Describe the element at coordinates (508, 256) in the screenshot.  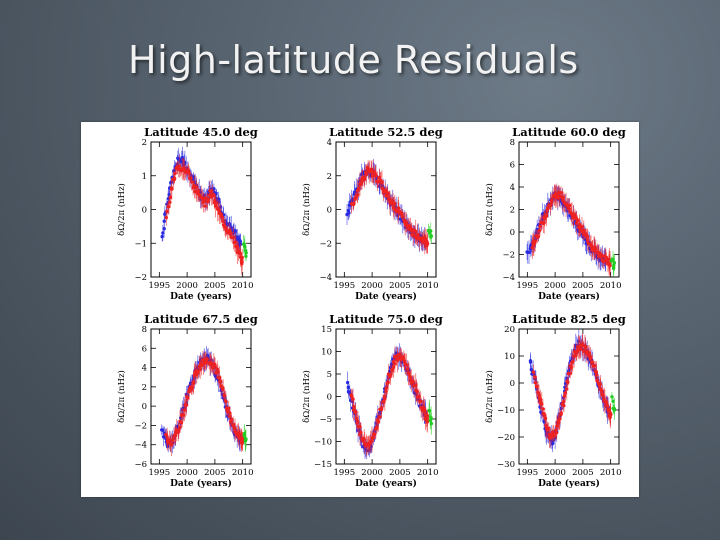
I see `y-tick-label: −2` at that location.